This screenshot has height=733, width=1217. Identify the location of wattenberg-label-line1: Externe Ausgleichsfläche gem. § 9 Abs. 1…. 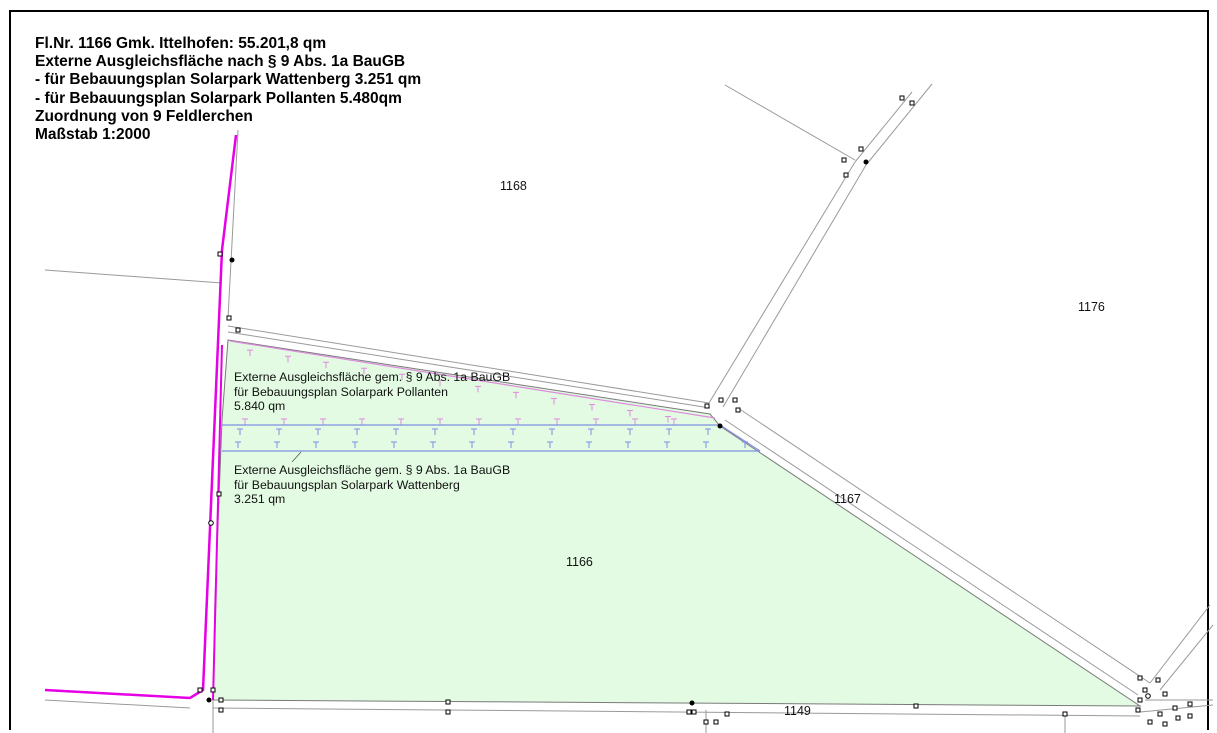
(372, 470).